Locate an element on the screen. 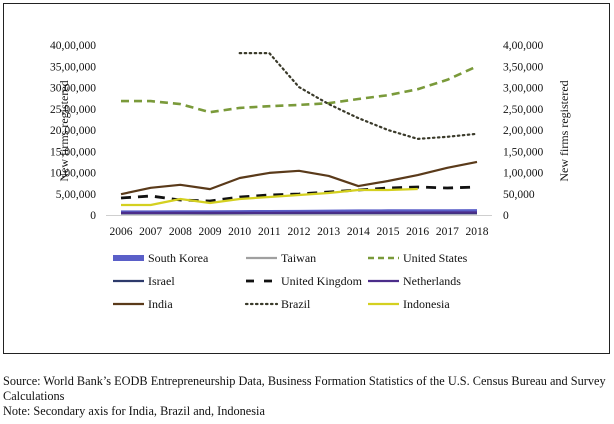 The image size is (614, 424). primary-y-axis-title: New firms registered is located at coordinates (64, 130).